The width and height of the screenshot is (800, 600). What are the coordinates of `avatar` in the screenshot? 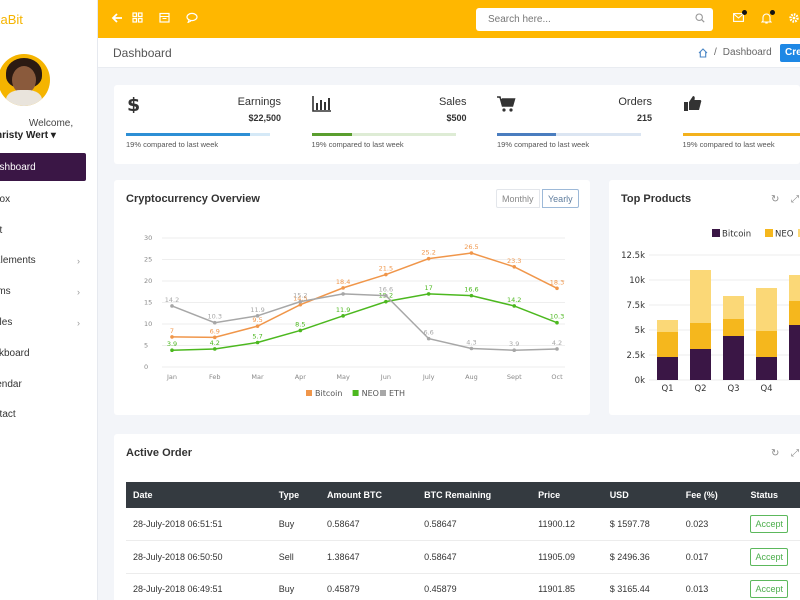 It's located at (25, 80).